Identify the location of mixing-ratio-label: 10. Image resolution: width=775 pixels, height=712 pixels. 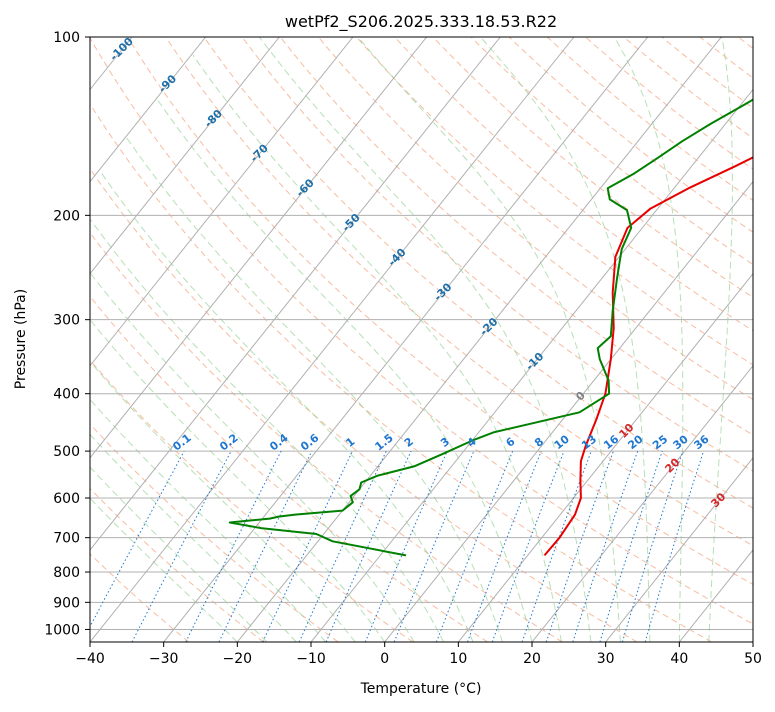
(562, 442).